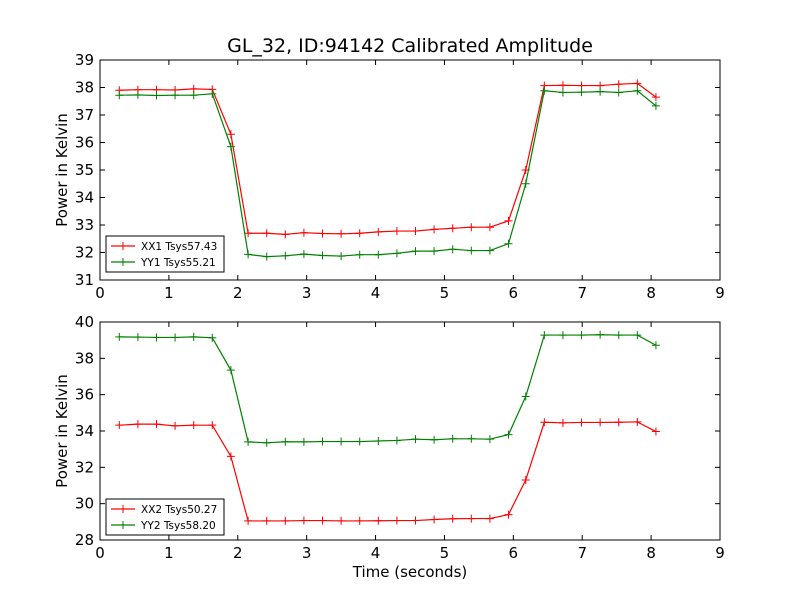 The width and height of the screenshot is (800, 600). Describe the element at coordinates (651, 553) in the screenshot. I see `x-tick-label: 8` at that location.